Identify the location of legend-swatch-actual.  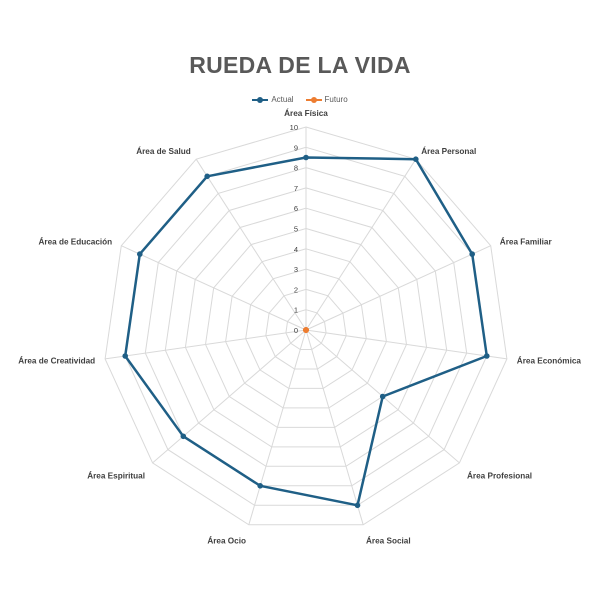
(260, 100).